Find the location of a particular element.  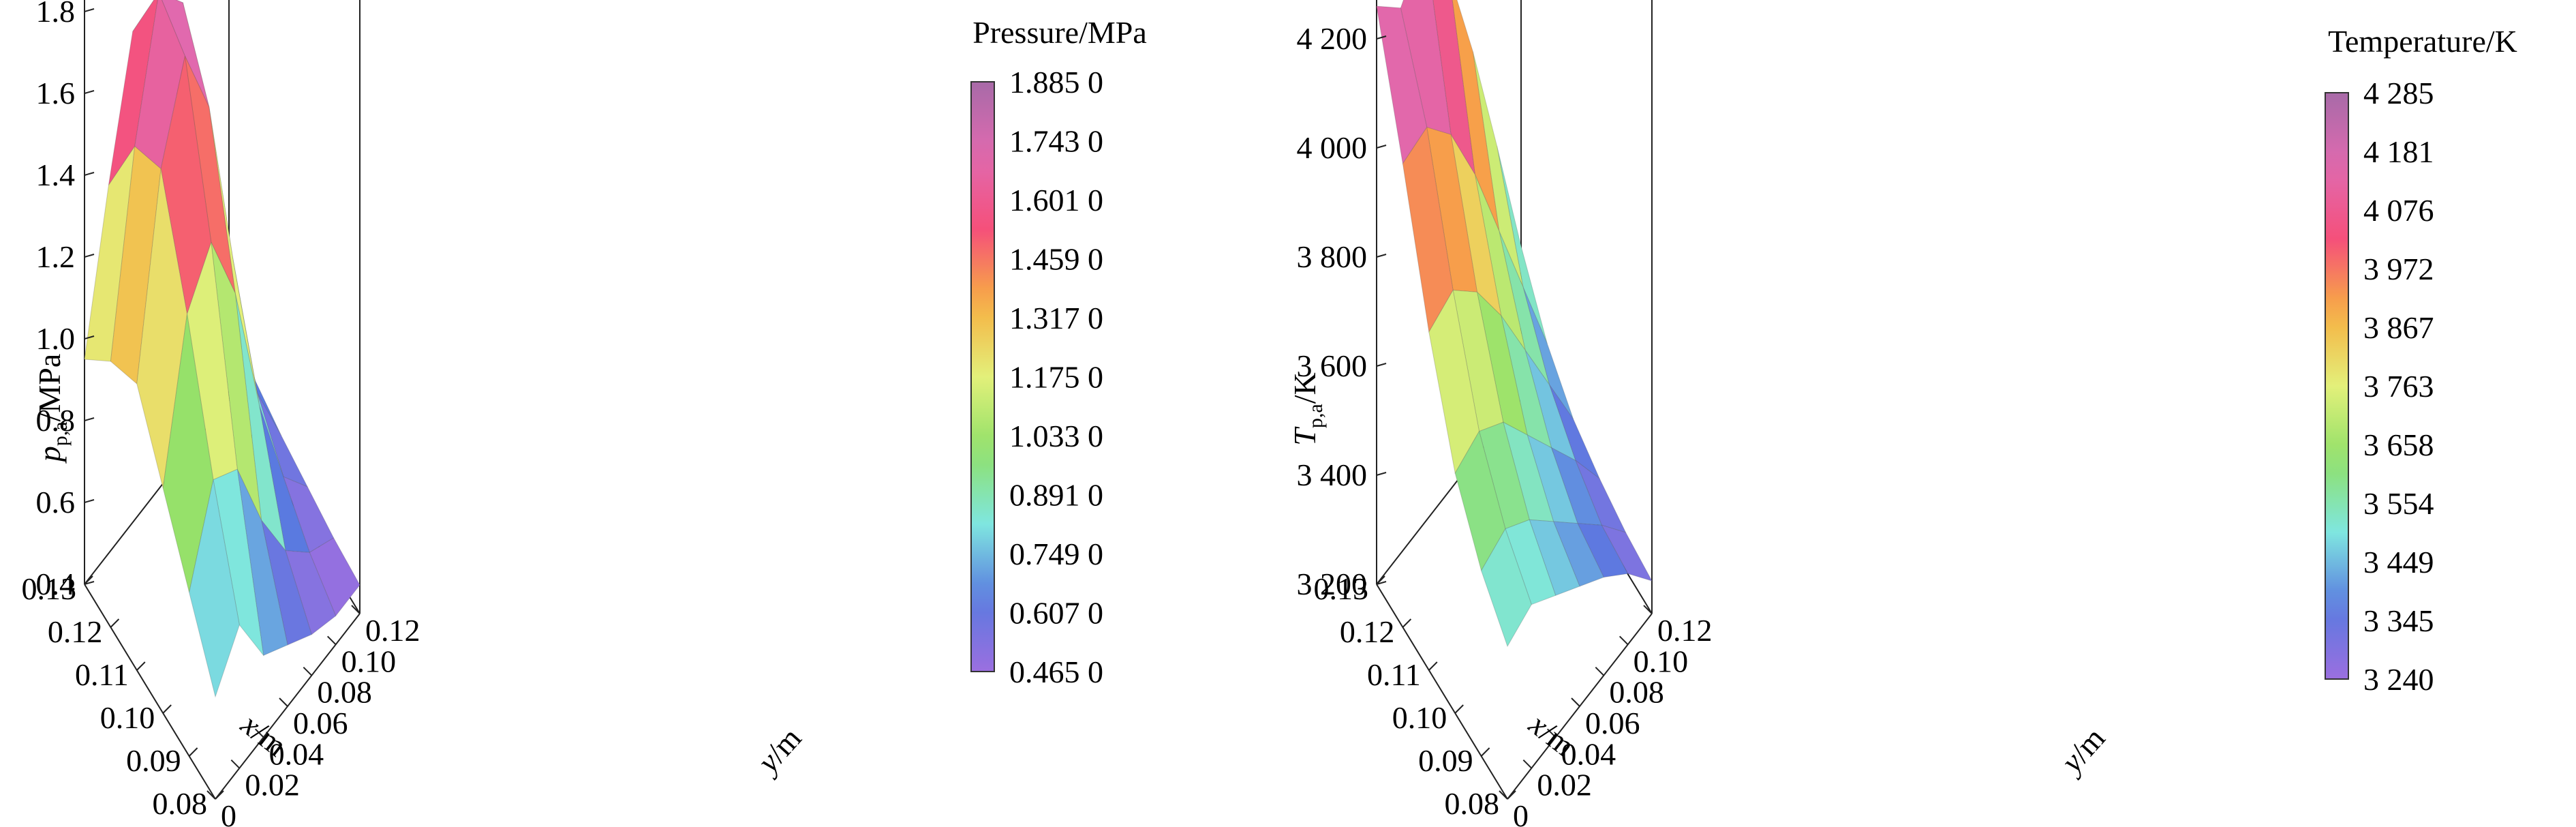

axes-box-edge is located at coordinates (1442, 692).